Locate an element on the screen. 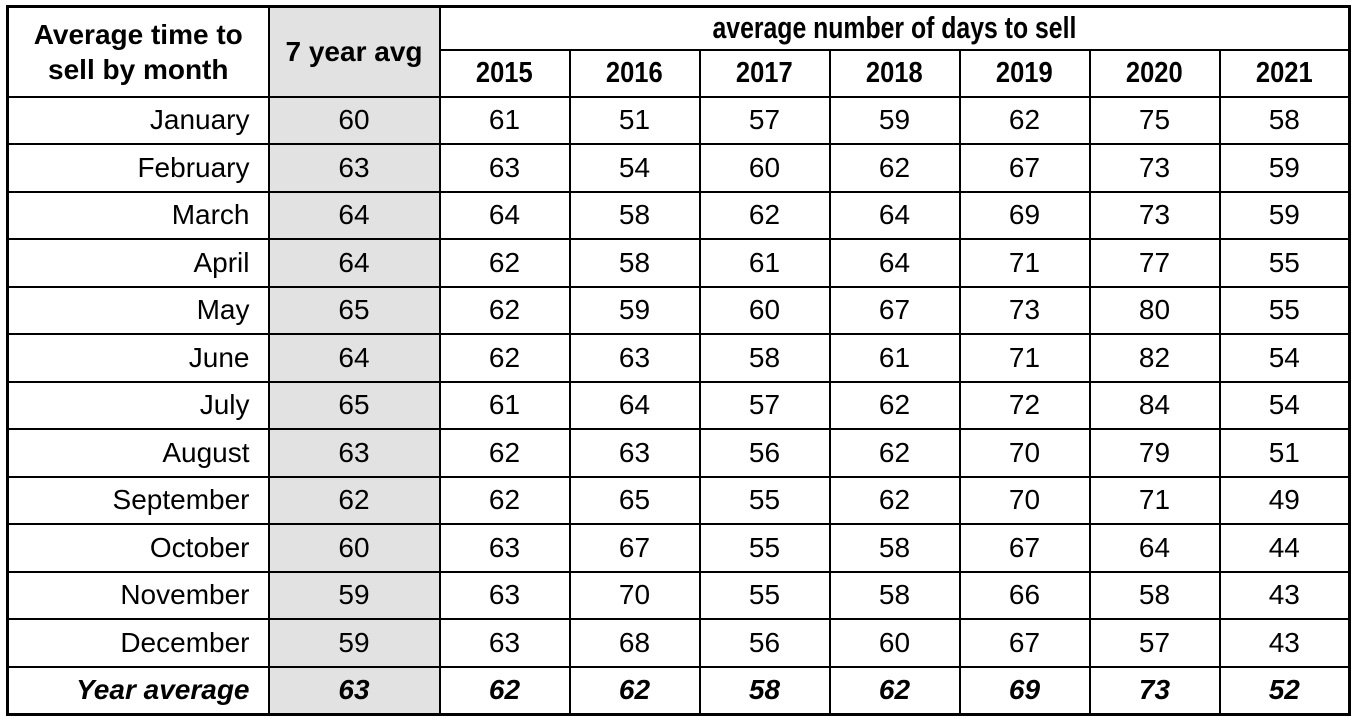  value-cell: 68 is located at coordinates (634, 643).